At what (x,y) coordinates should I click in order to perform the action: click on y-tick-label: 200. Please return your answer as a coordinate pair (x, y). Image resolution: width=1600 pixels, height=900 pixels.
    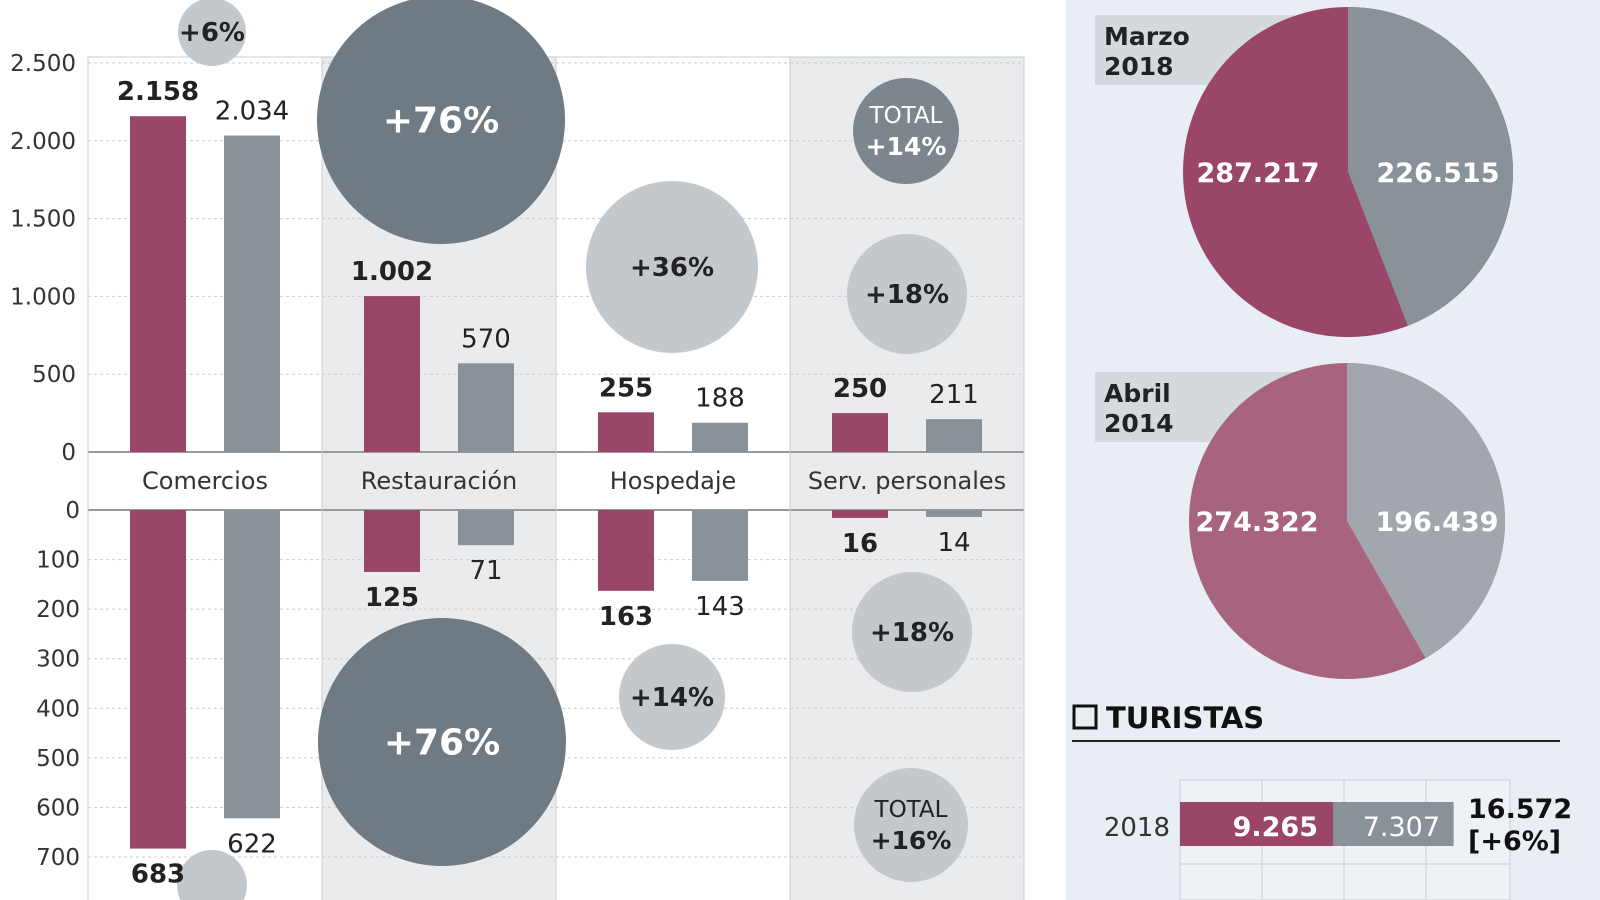
    Looking at the image, I should click on (58, 610).